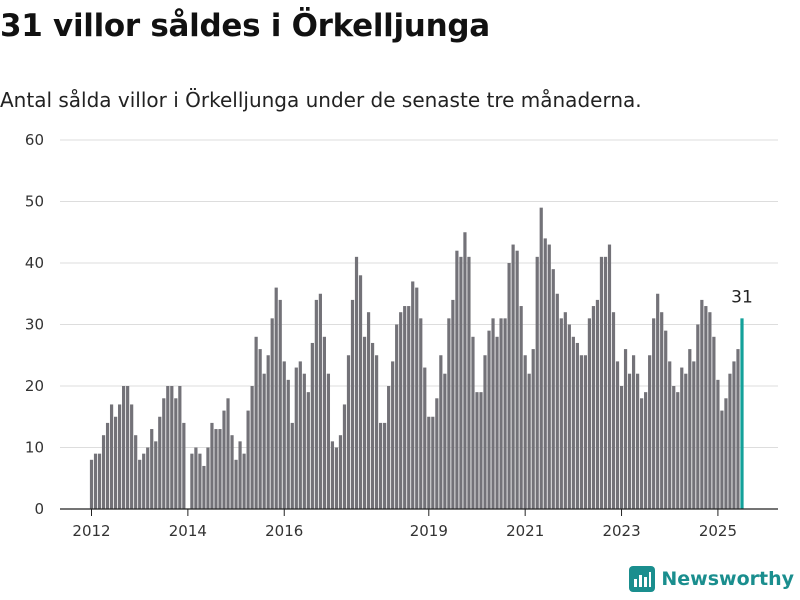  What do you see at coordinates (711, 579) in the screenshot?
I see `brand-logo: Newsworthy` at bounding box center [711, 579].